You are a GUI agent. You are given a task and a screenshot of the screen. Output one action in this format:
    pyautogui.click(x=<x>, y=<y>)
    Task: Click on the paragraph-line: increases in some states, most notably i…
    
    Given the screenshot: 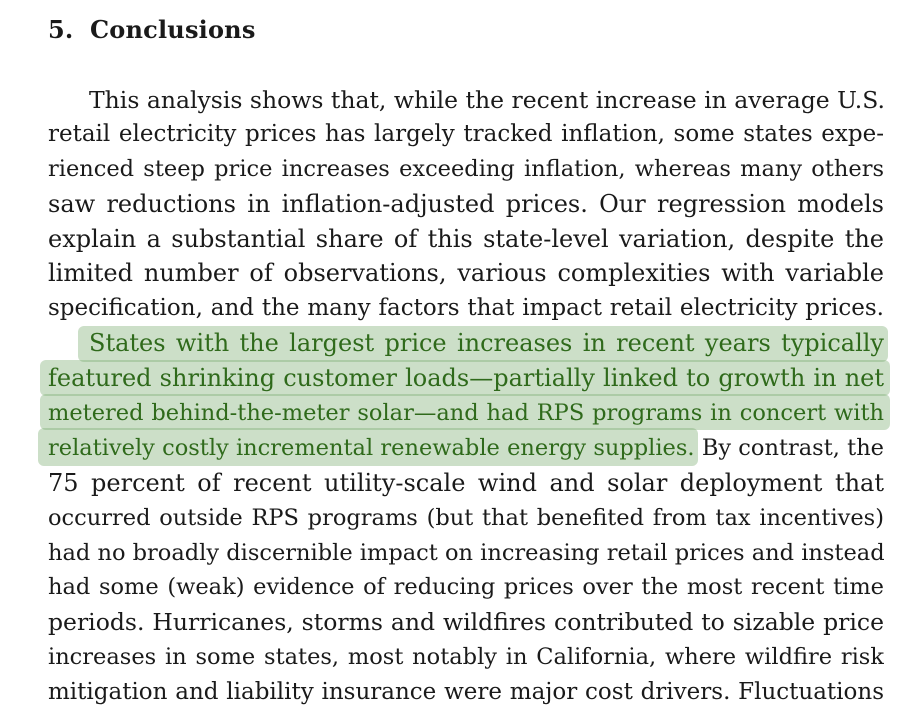 What is the action you would take?
    pyautogui.click(x=466, y=657)
    